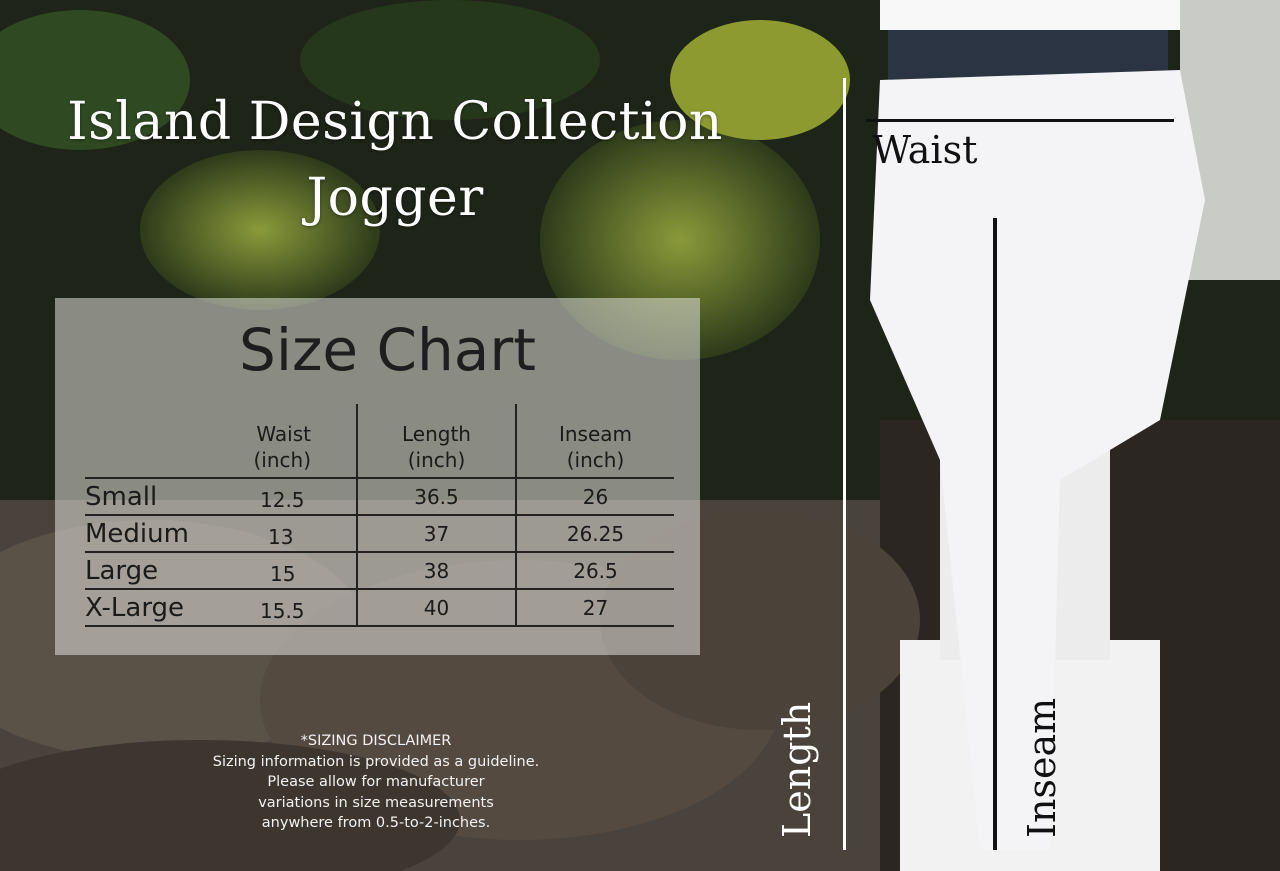  I want to click on table-row: X-Large 15.5 40 27, so click(379, 607).